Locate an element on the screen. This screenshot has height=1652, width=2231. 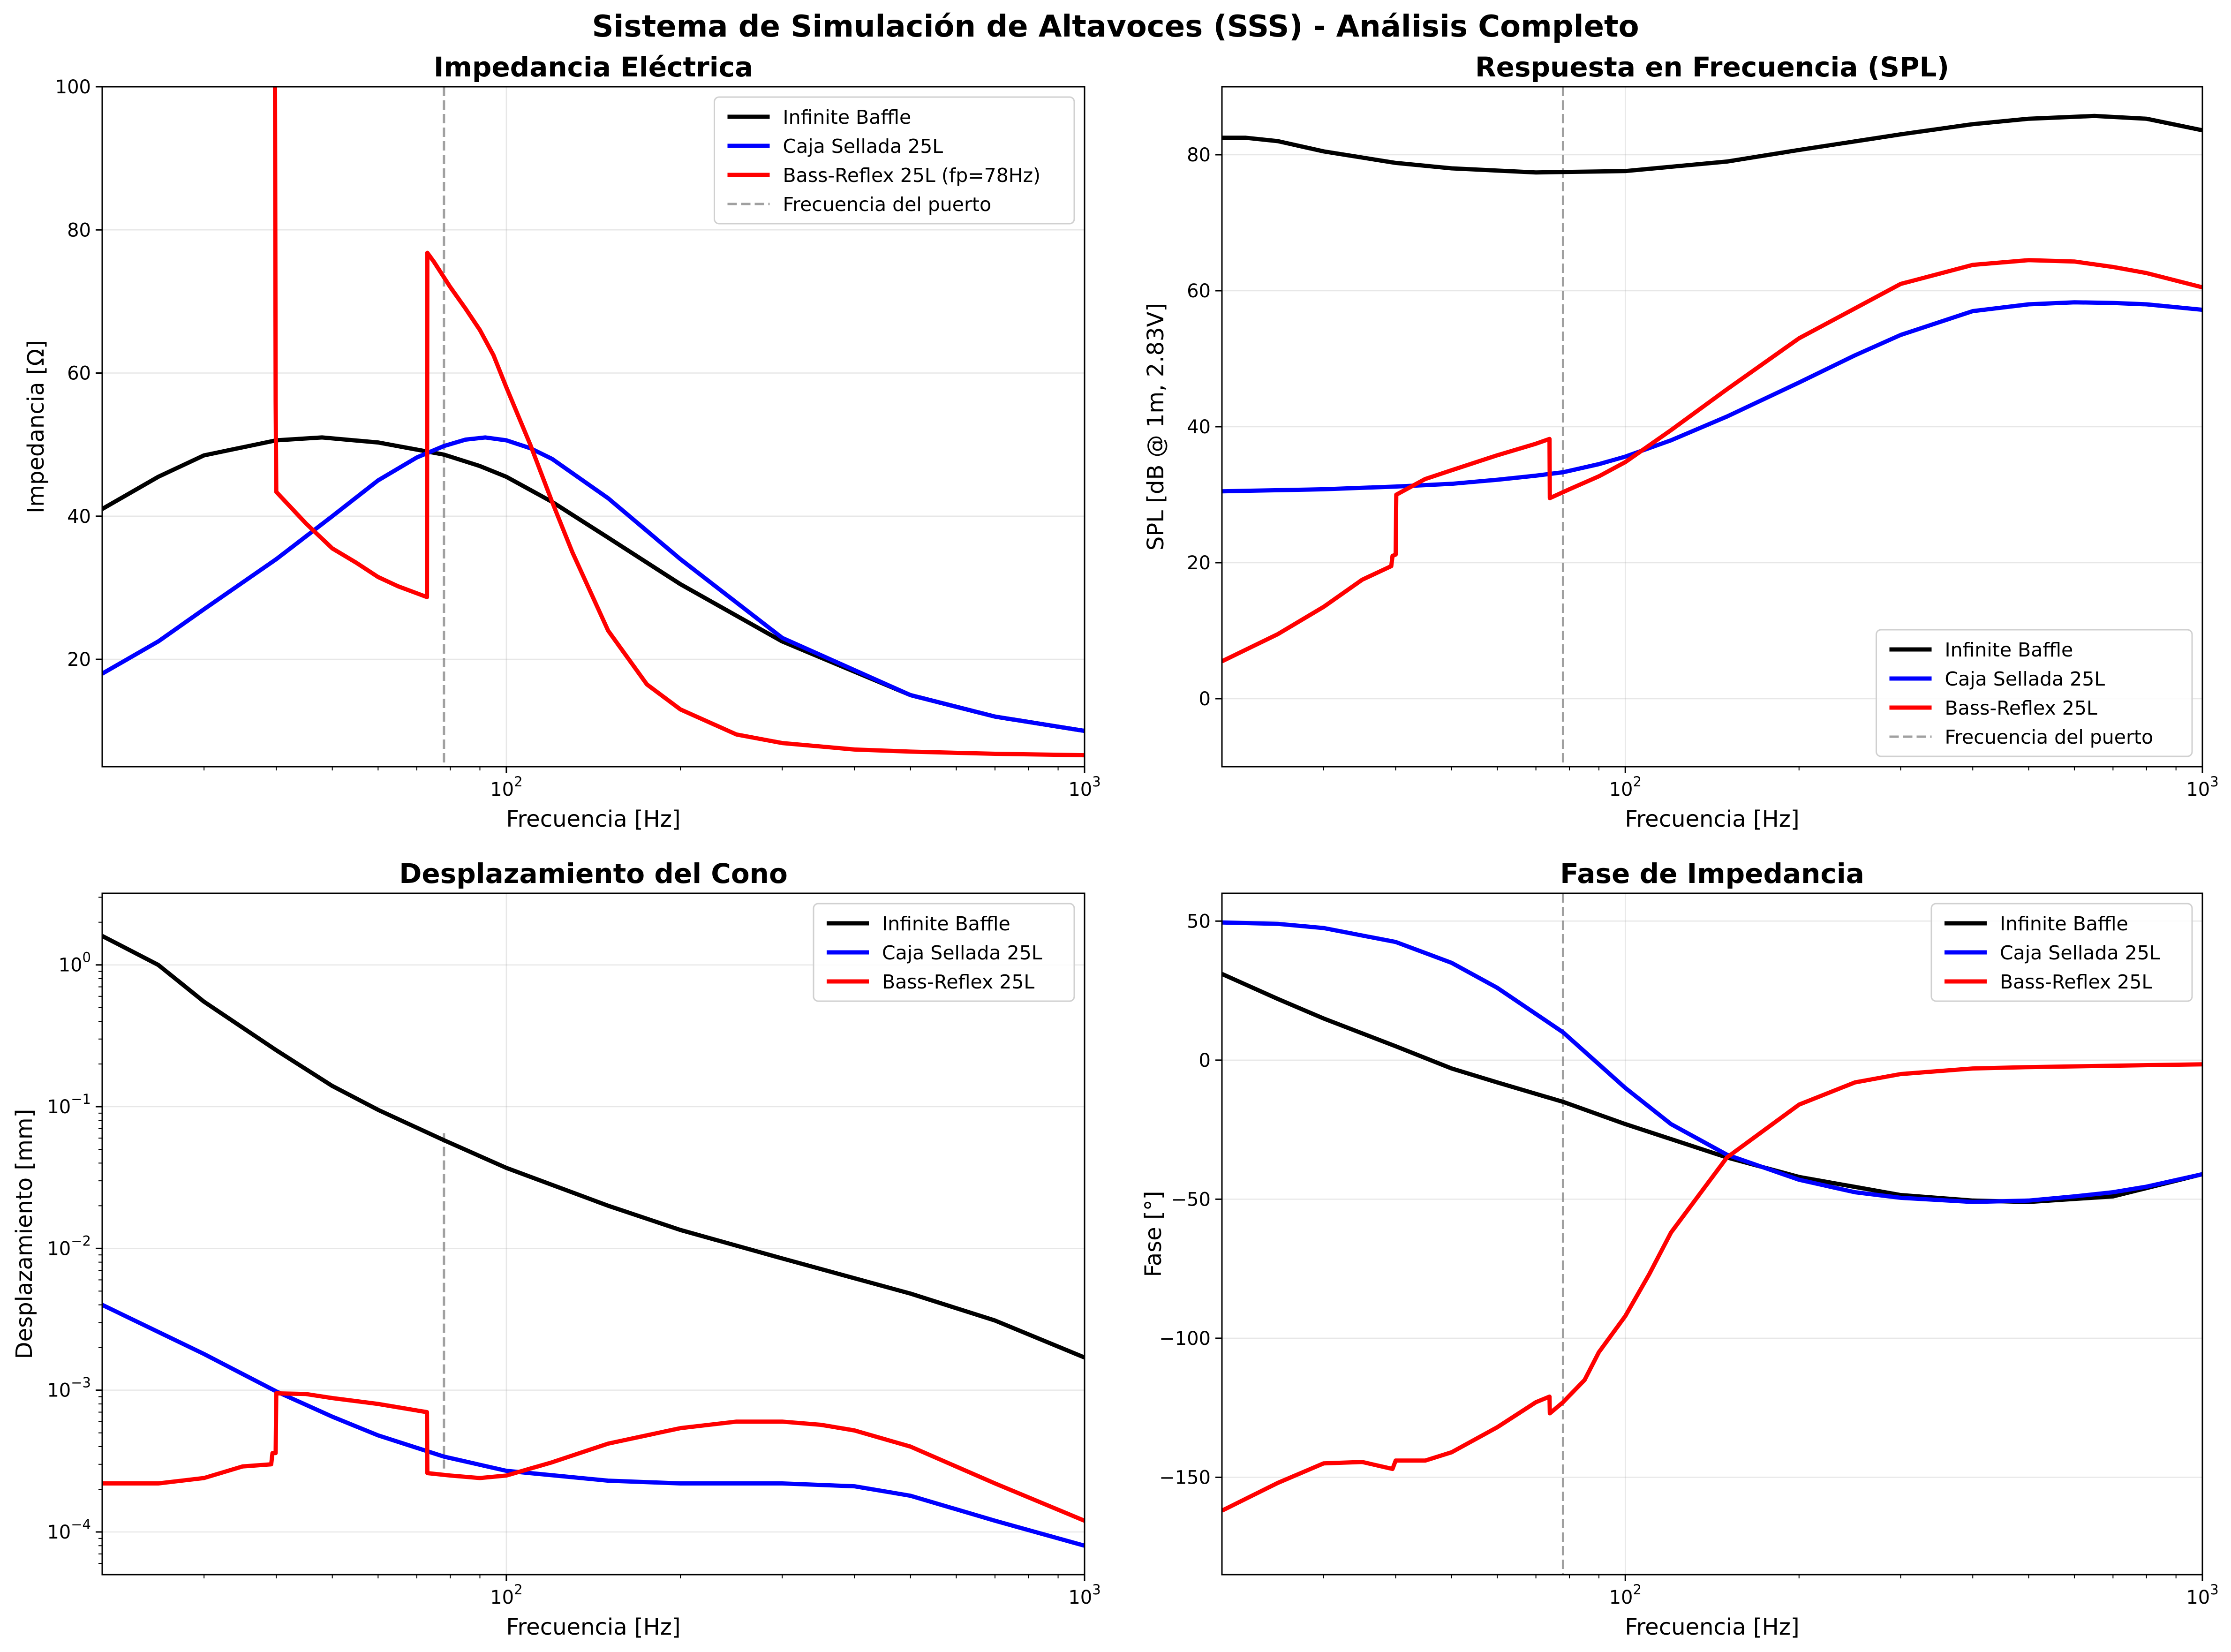
chart-title: Desplazamiento del Cono is located at coordinates (593, 874).